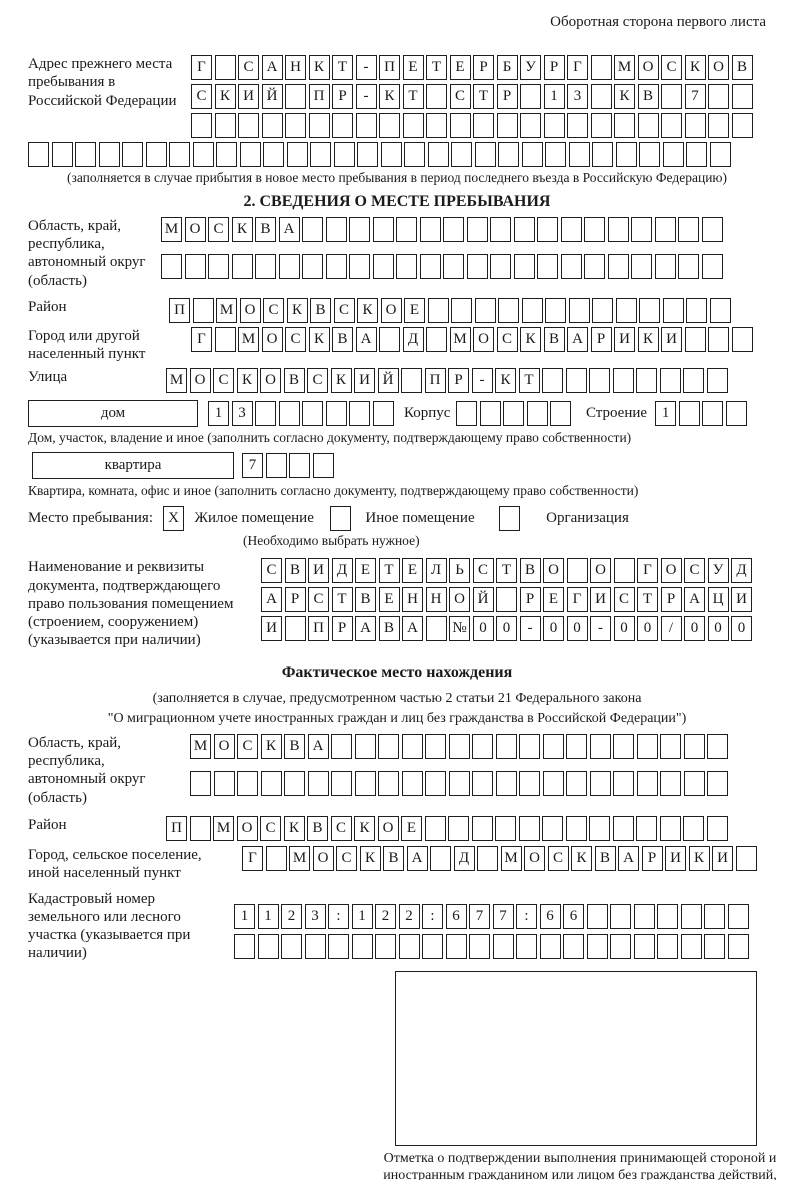 The width and height of the screenshot is (800, 1180). Describe the element at coordinates (510, 519) in the screenshot. I see `stay-type-checkbox-organization` at that location.